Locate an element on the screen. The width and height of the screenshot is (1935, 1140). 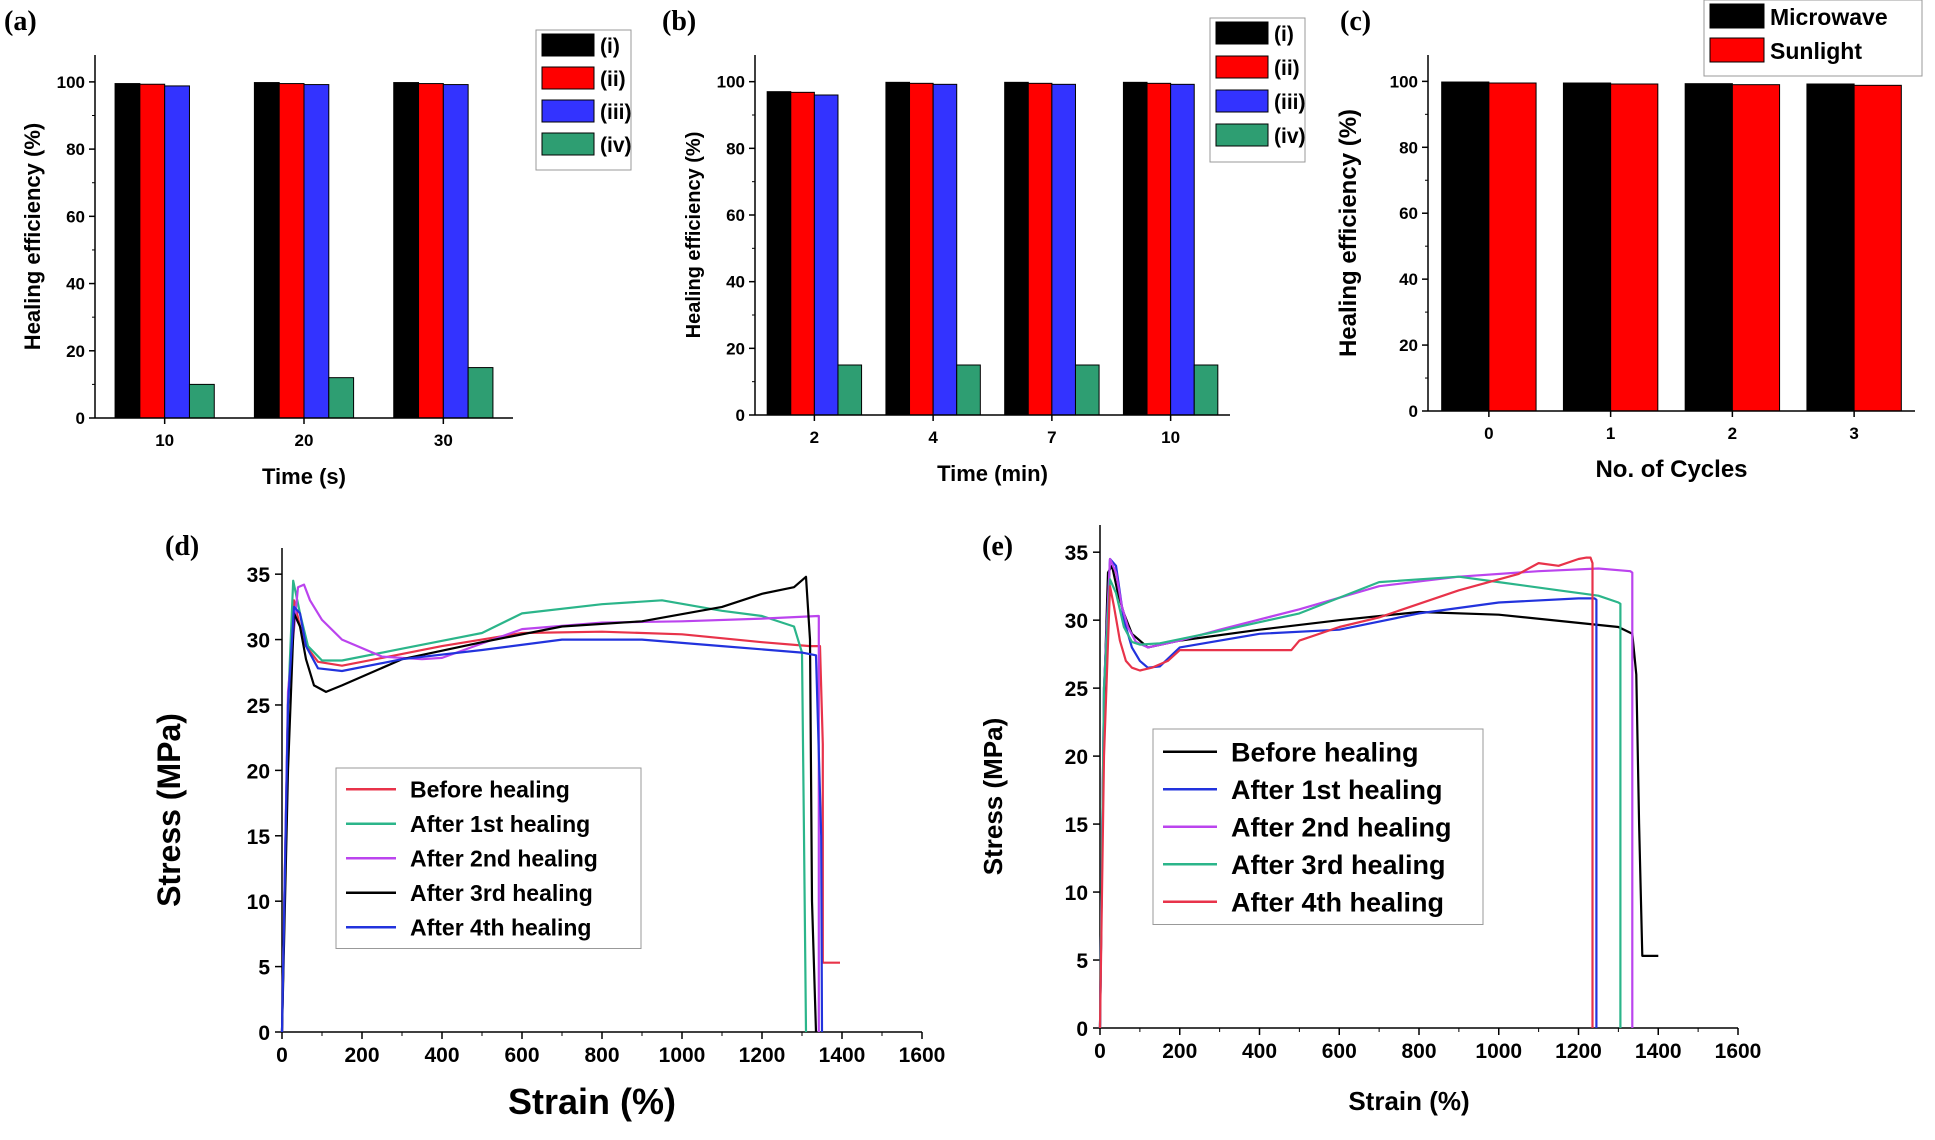
x-tick-label: 800 is located at coordinates (601, 1055).